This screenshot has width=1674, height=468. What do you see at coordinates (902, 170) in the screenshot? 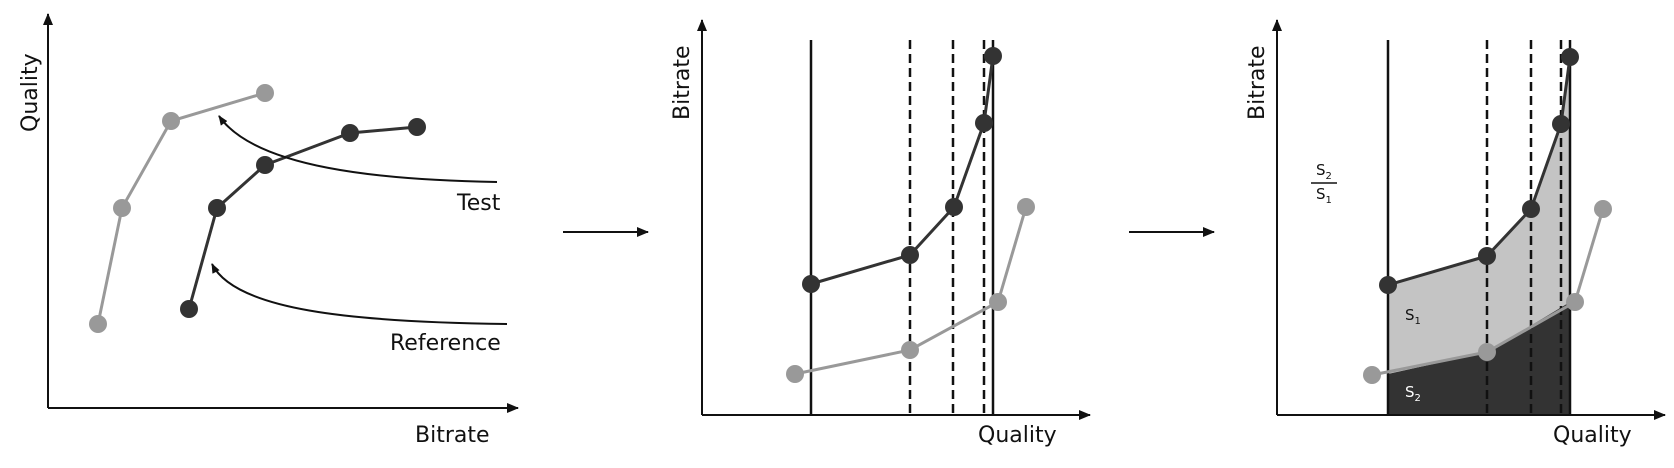
I see `panel2-reference-curve` at bounding box center [902, 170].